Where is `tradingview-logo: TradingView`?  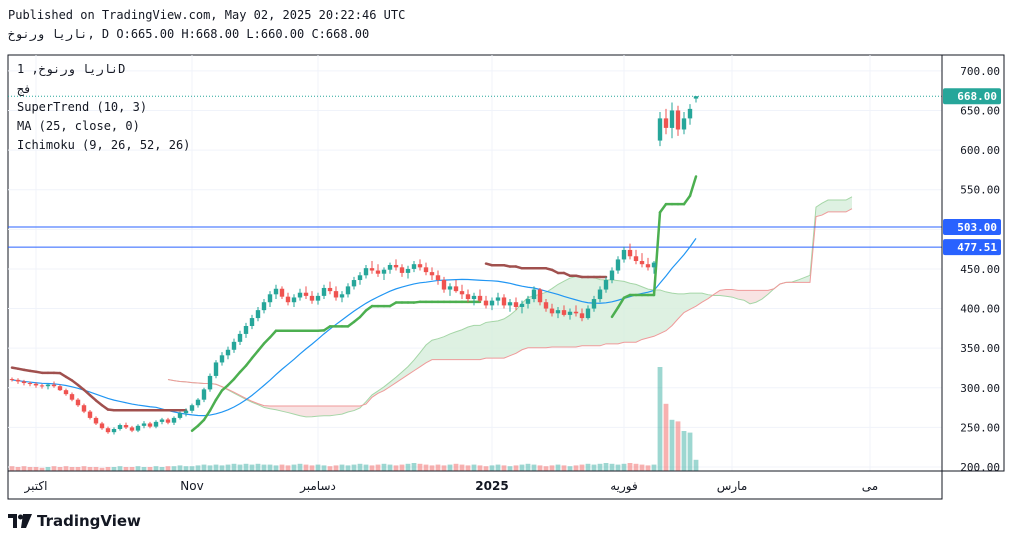
tradingview-logo: TradingView is located at coordinates (74, 521).